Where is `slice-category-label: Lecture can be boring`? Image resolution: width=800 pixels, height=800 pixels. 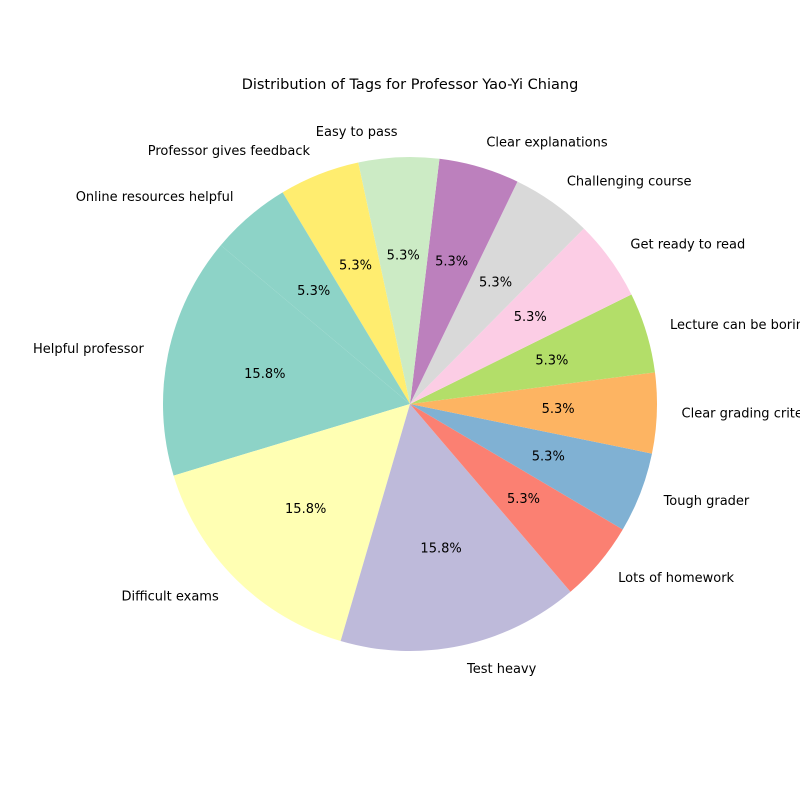 slice-category-label: Lecture can be boring is located at coordinates (735, 325).